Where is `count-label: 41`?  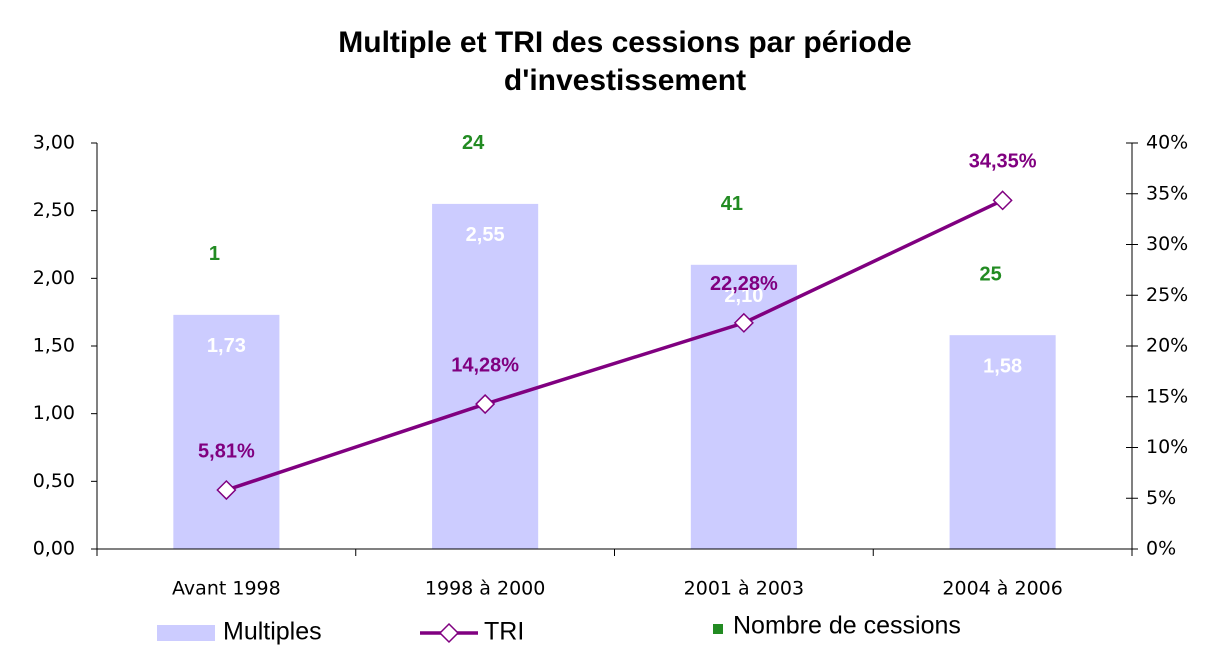 count-label: 41 is located at coordinates (732, 204).